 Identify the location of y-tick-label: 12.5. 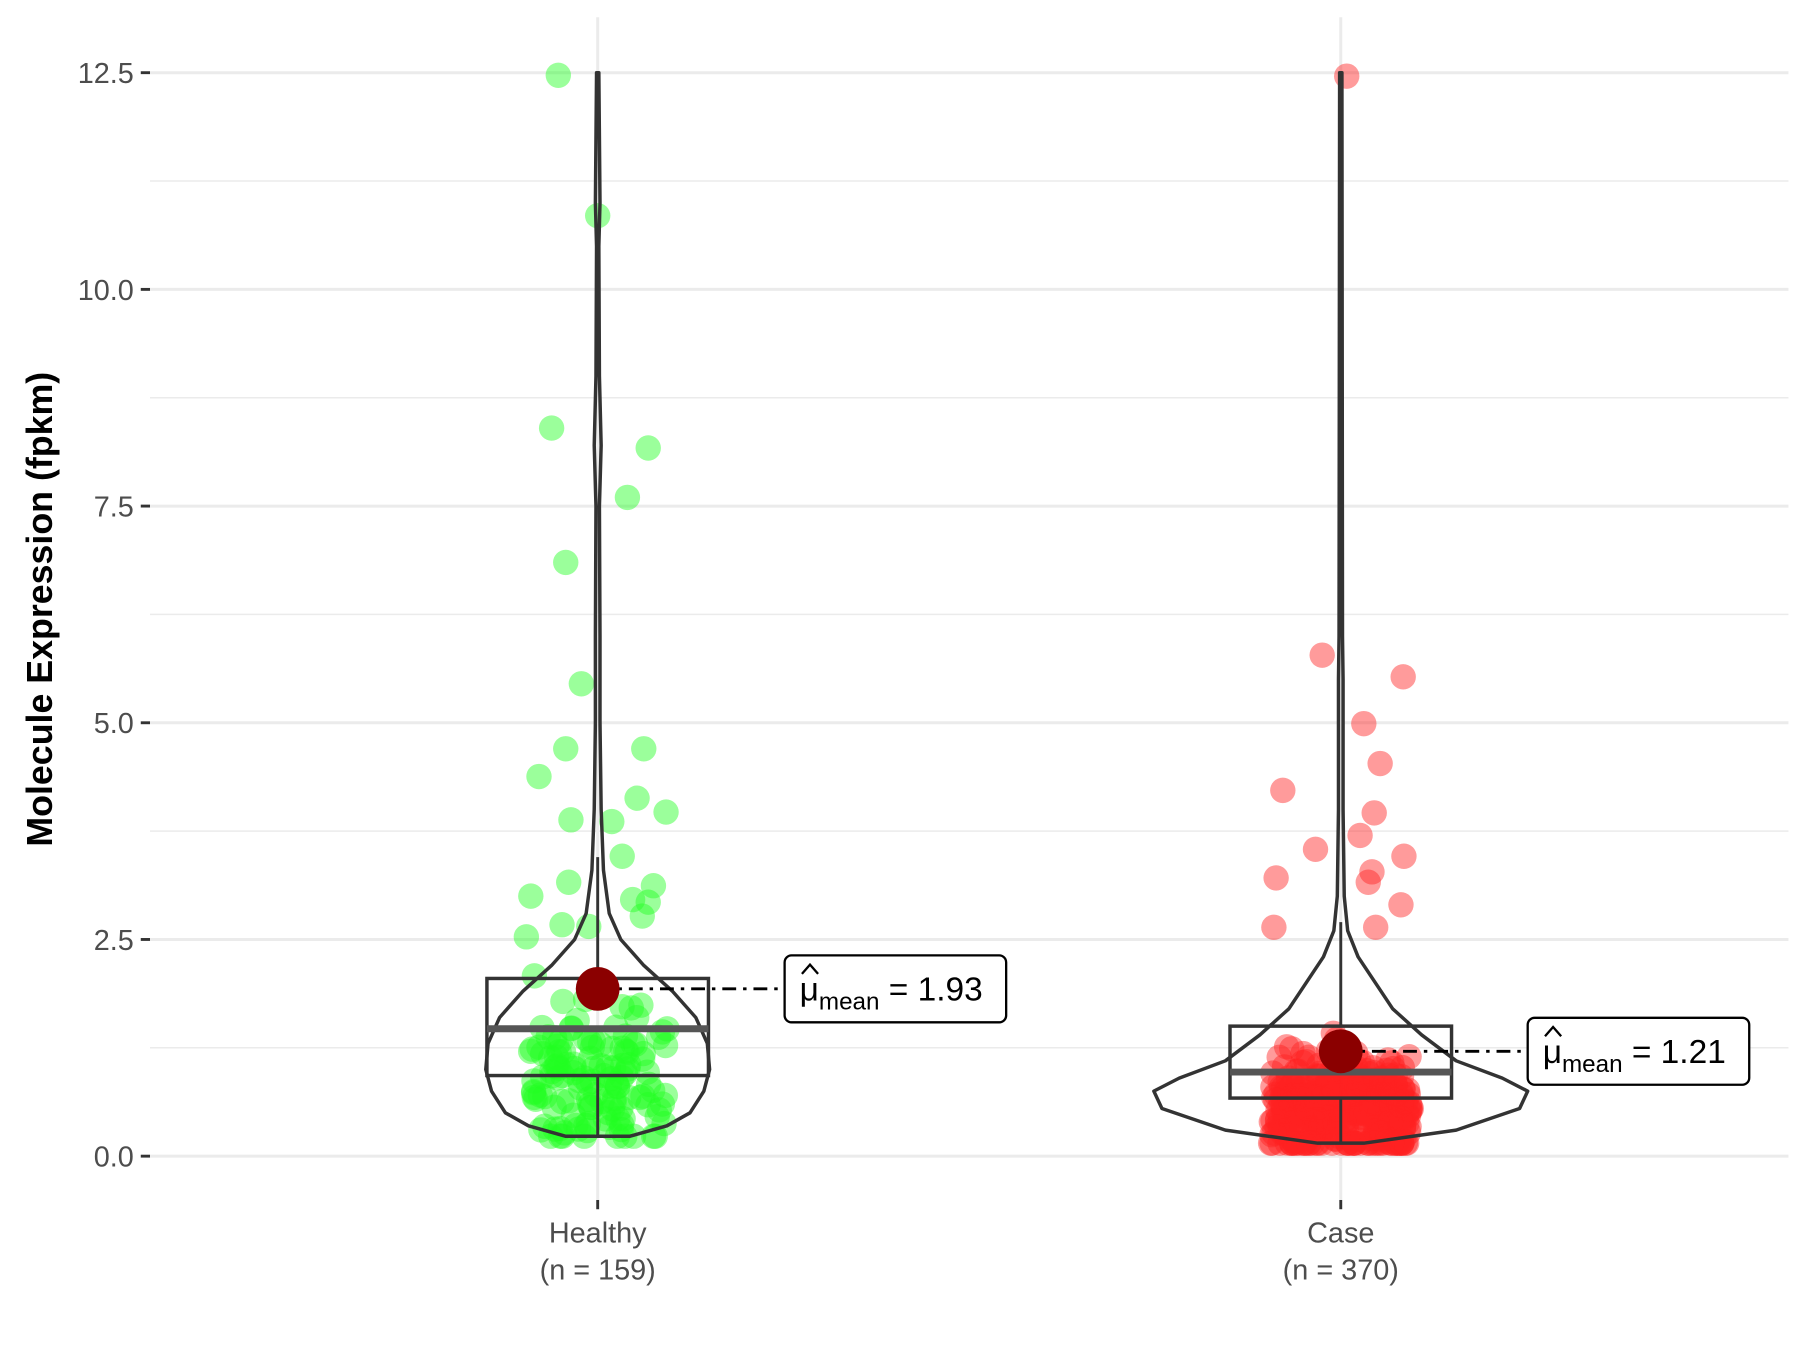
(106, 74).